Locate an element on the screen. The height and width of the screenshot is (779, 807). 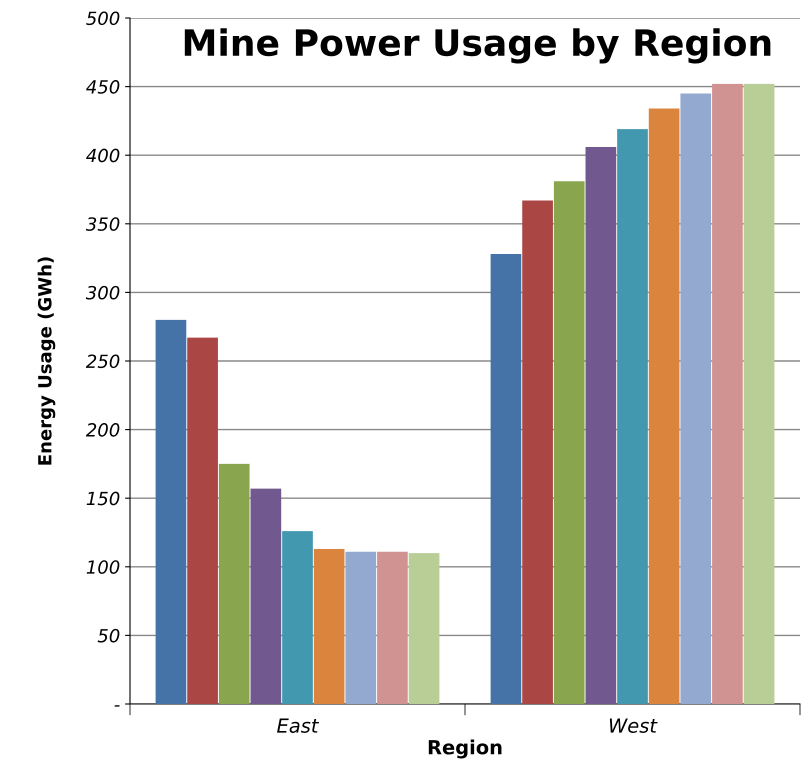
y-tick-label: - is located at coordinates (117, 706).